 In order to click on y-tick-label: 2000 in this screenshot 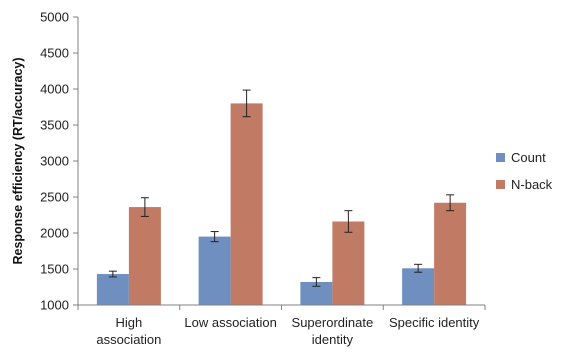, I will do `click(54, 233)`.